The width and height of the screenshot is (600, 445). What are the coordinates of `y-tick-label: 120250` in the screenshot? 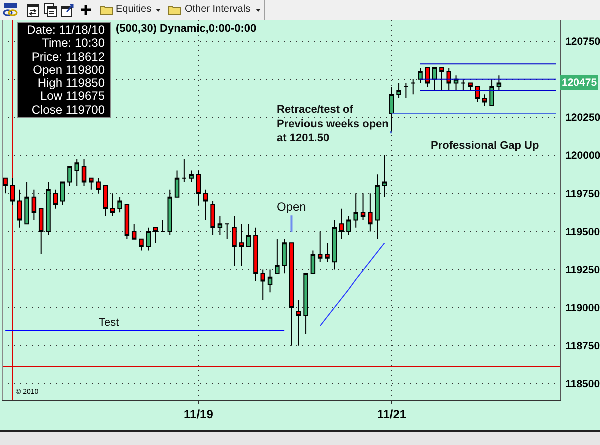 It's located at (583, 118).